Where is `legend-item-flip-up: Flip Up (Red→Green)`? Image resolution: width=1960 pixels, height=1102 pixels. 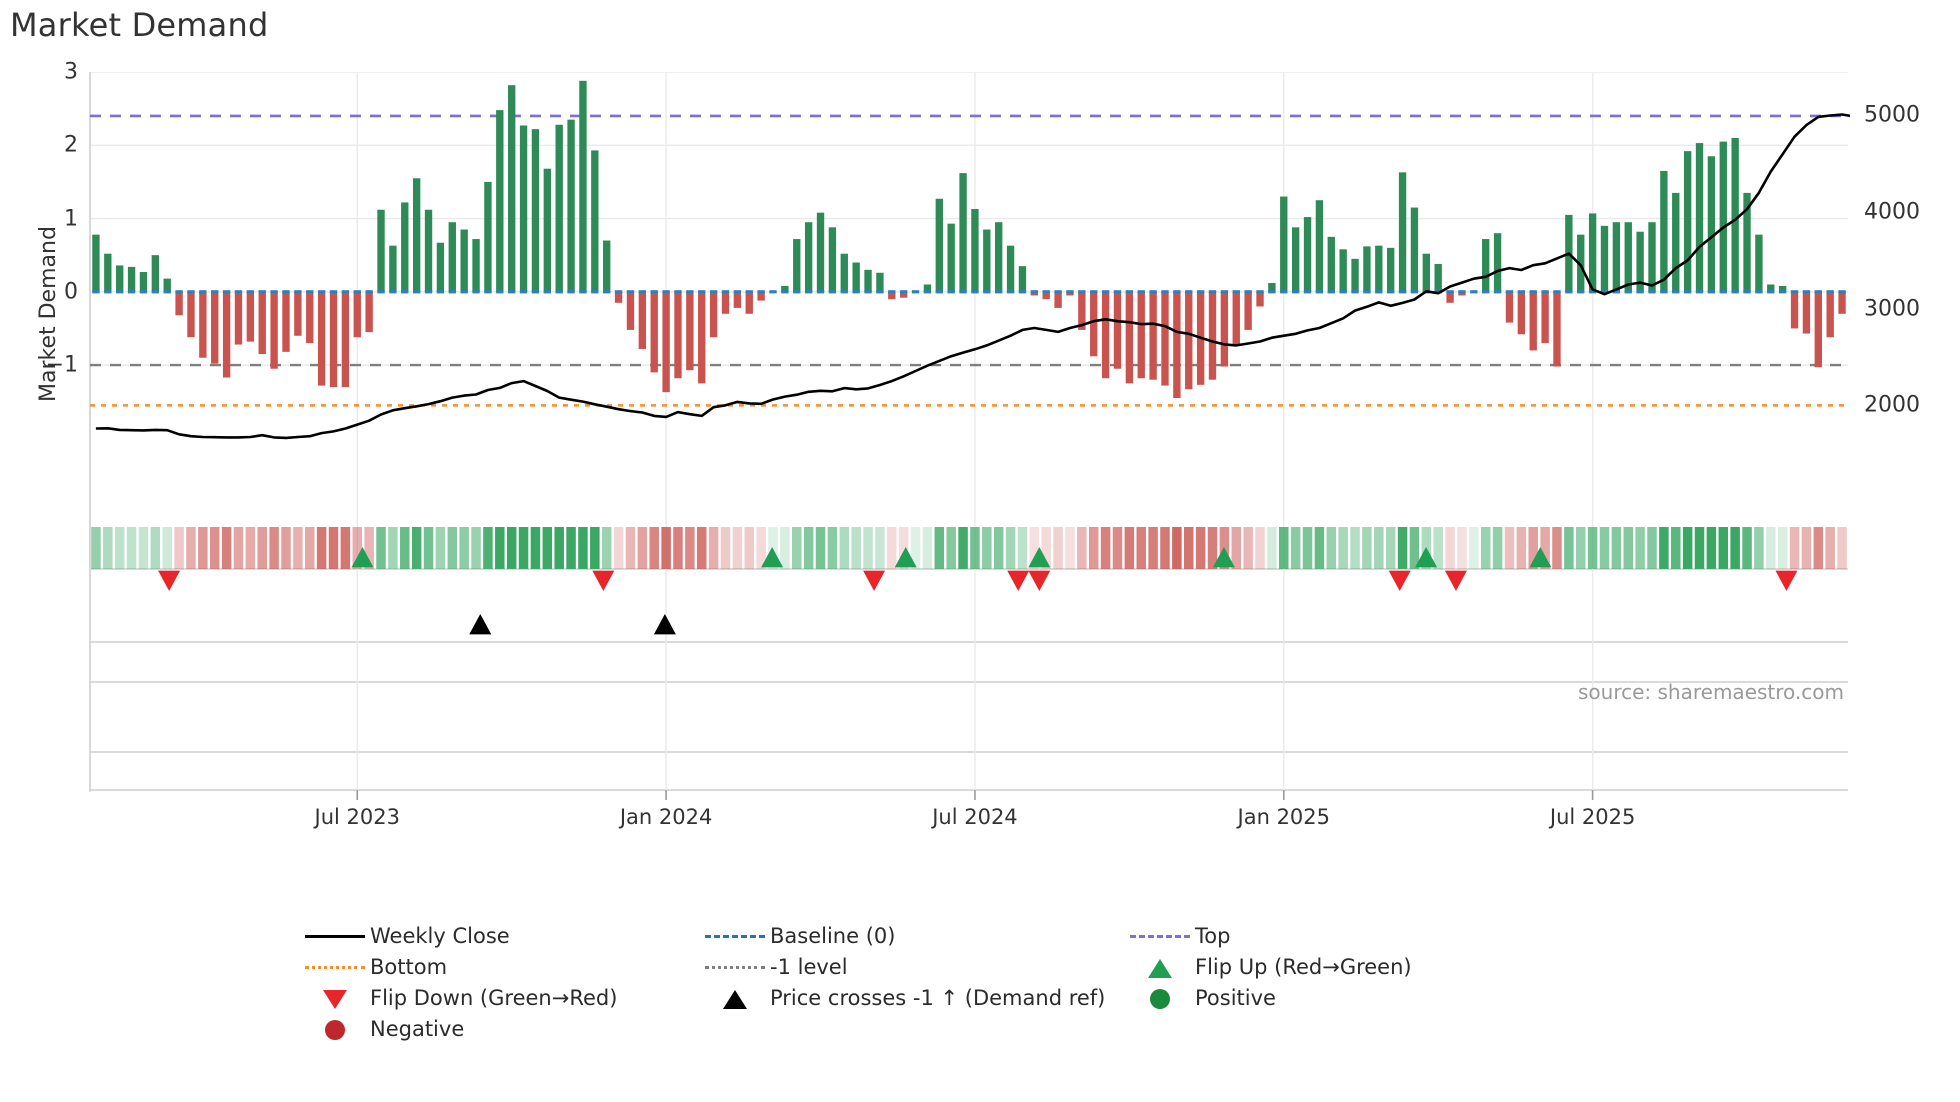
legend-item-flip-up: Flip Up (Red→Green) is located at coordinates (1325, 966).